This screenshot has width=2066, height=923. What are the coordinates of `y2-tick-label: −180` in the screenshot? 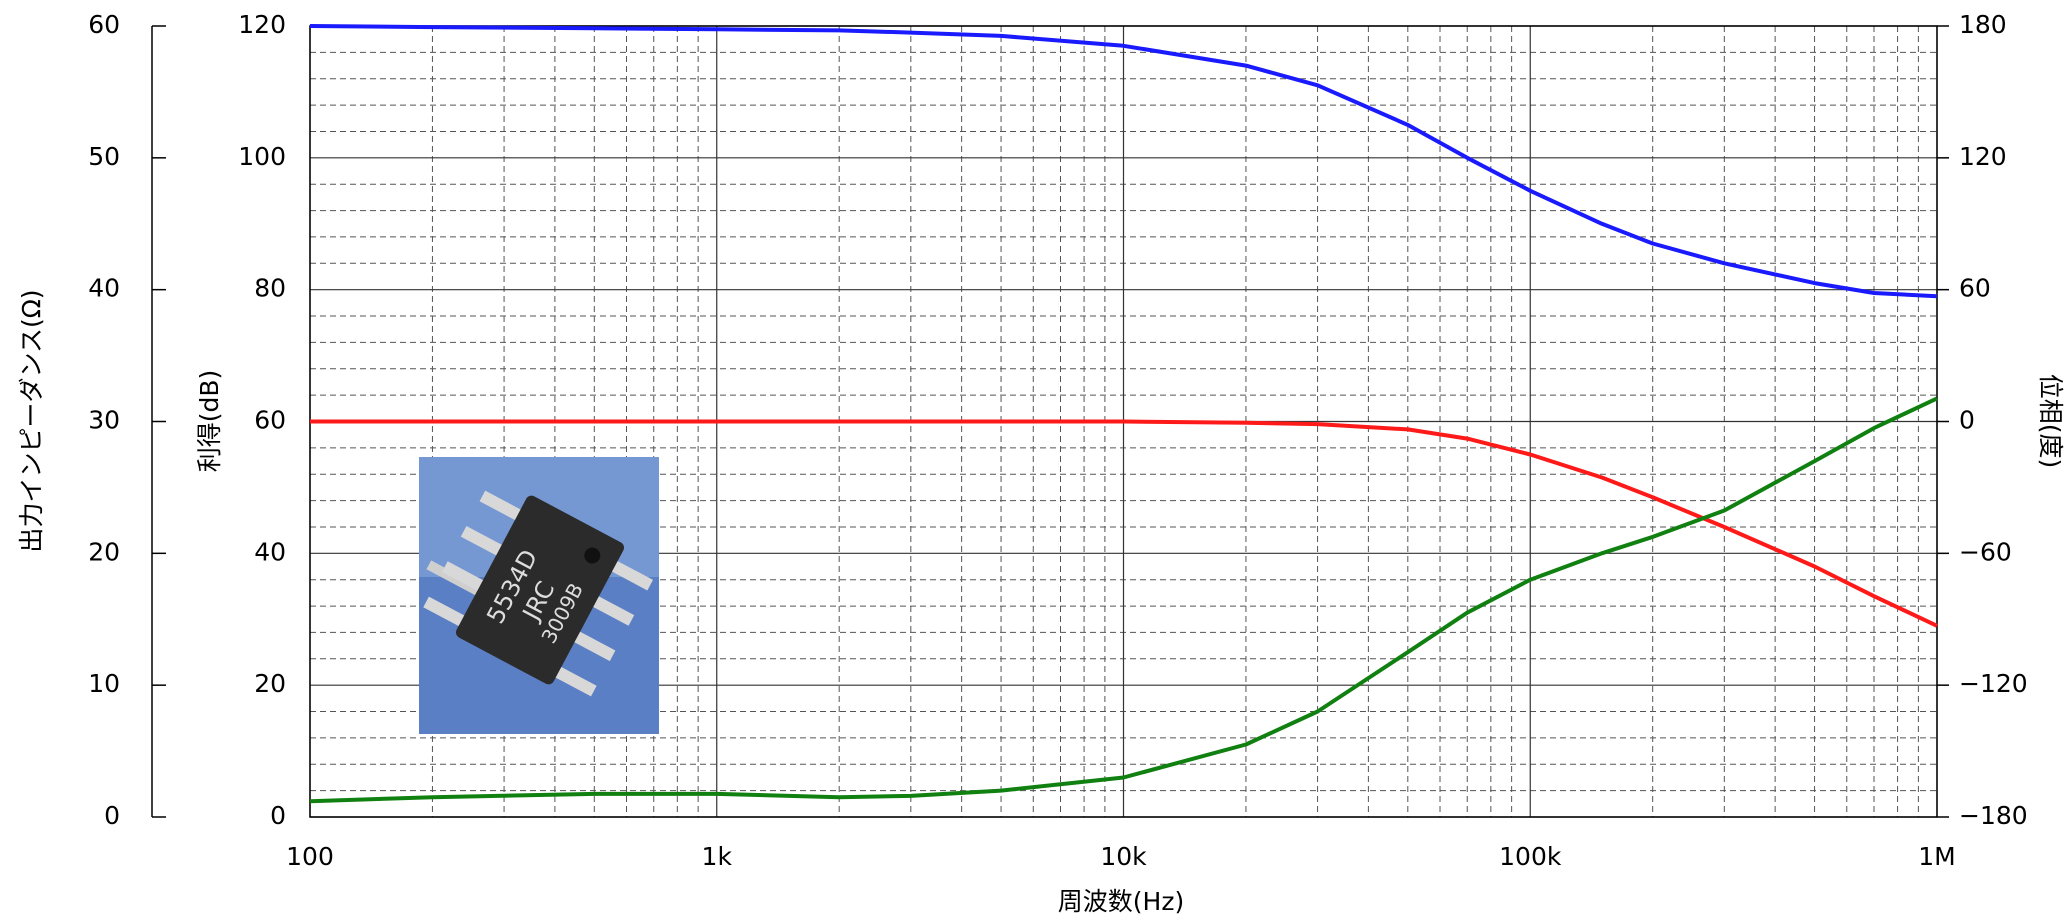 It's located at (1993, 815).